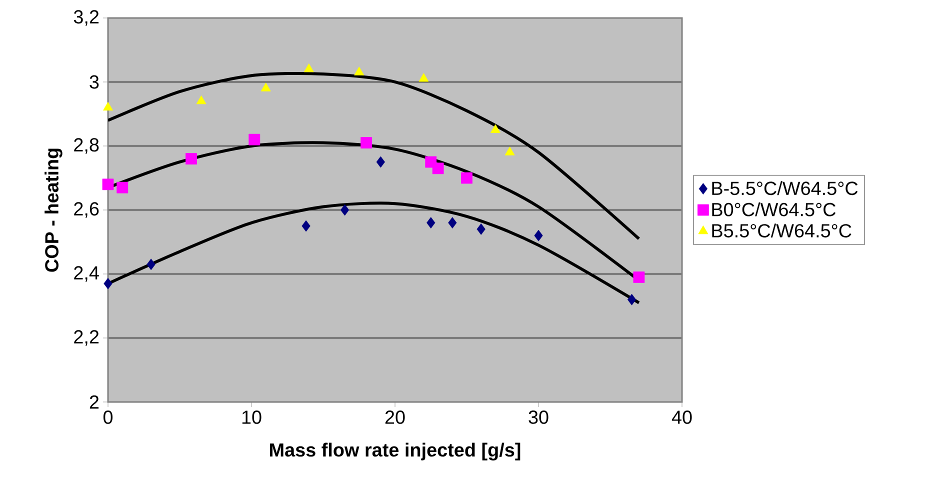 The height and width of the screenshot is (501, 930). I want to click on y-tick-label: 2,6, so click(86, 210).